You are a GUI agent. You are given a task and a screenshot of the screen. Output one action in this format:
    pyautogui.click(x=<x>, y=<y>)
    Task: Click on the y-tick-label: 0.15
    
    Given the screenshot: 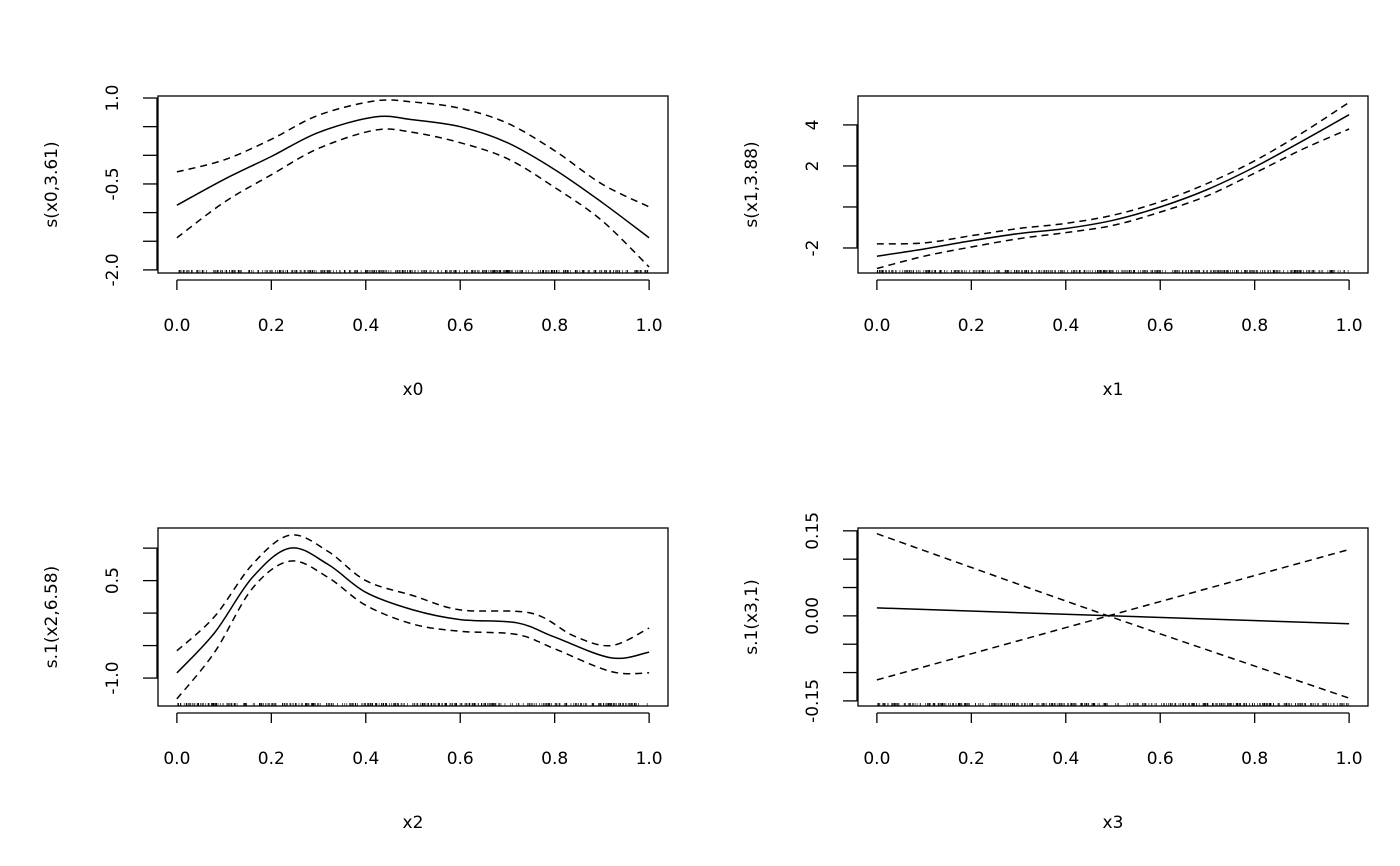 What is the action you would take?
    pyautogui.click(x=813, y=531)
    